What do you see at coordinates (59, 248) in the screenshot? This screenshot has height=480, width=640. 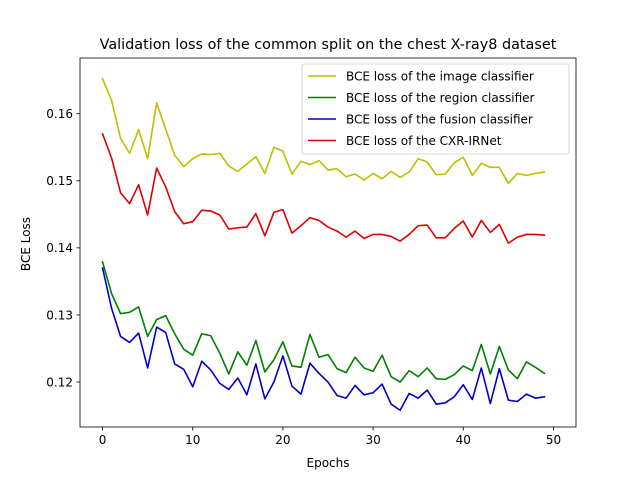 I see `y-tick-label: 0.14` at bounding box center [59, 248].